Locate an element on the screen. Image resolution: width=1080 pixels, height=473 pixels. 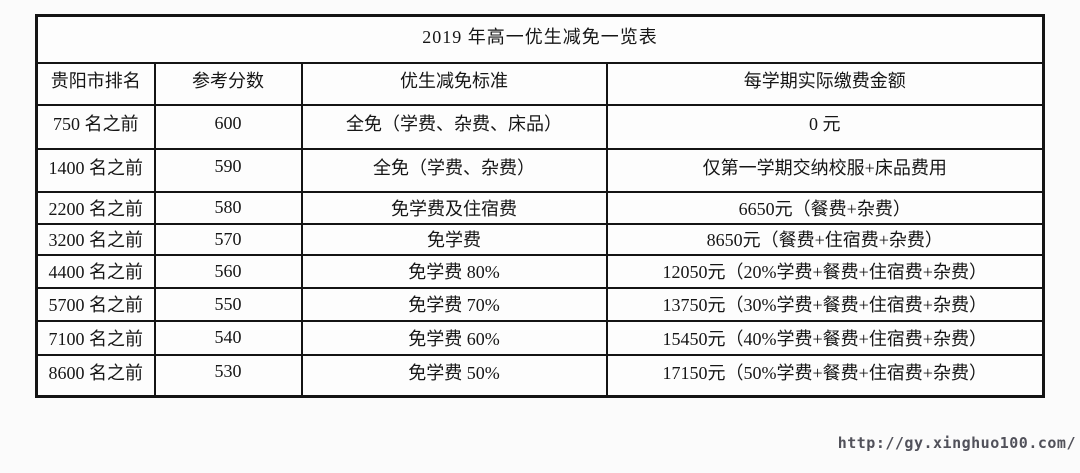
cell-payment: 6650元（餐费+杂费） is located at coordinates (825, 207).